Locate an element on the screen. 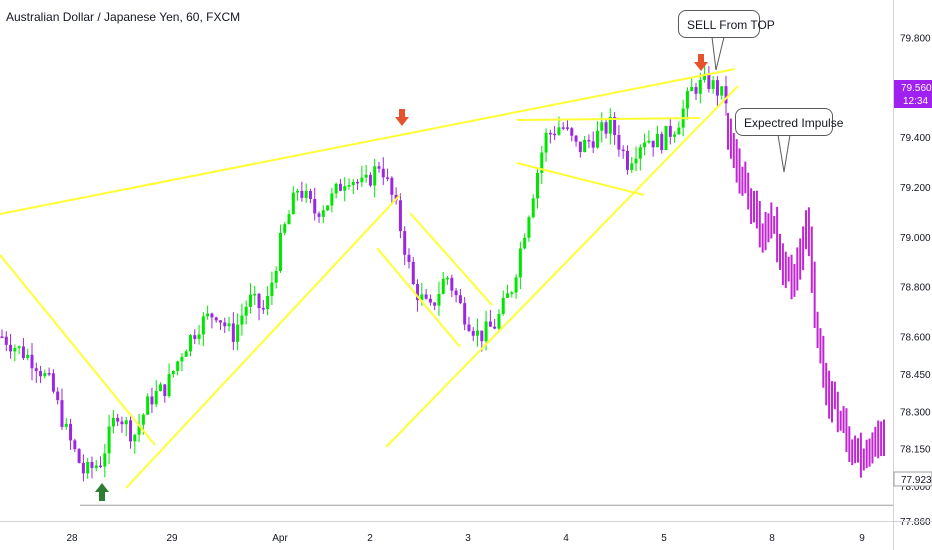  y-tick-label: 79.800 is located at coordinates (915, 38).